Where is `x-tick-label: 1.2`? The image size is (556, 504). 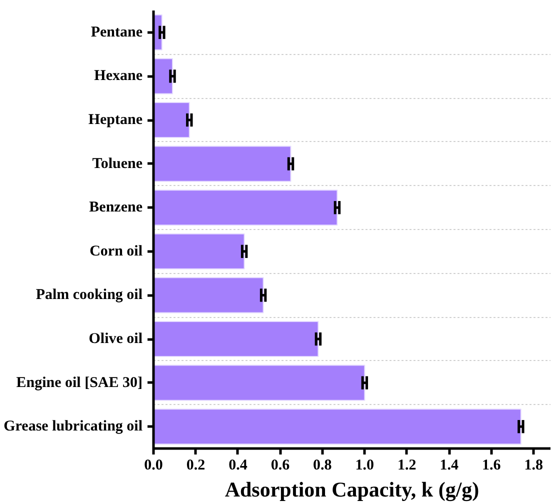
x-tick-label: 1.2 is located at coordinates (407, 466).